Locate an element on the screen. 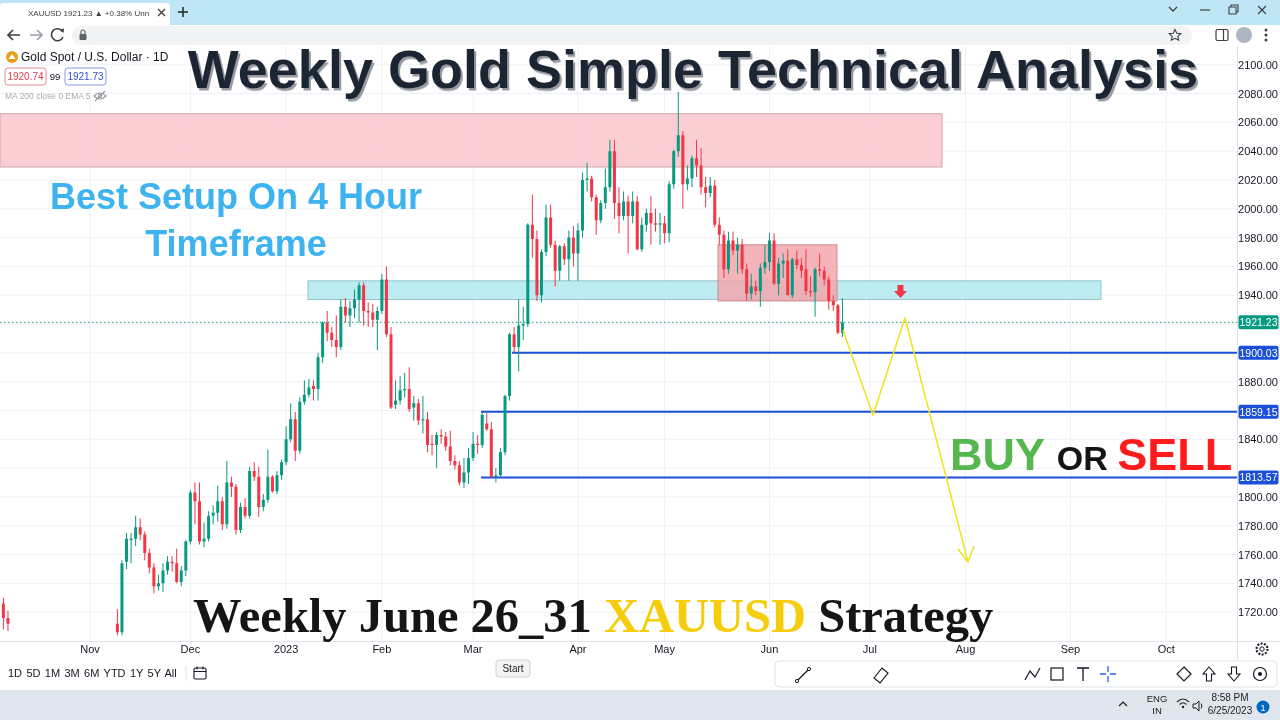 The image size is (1280, 720). y-tick-label: 2080.00 is located at coordinates (1258, 93).